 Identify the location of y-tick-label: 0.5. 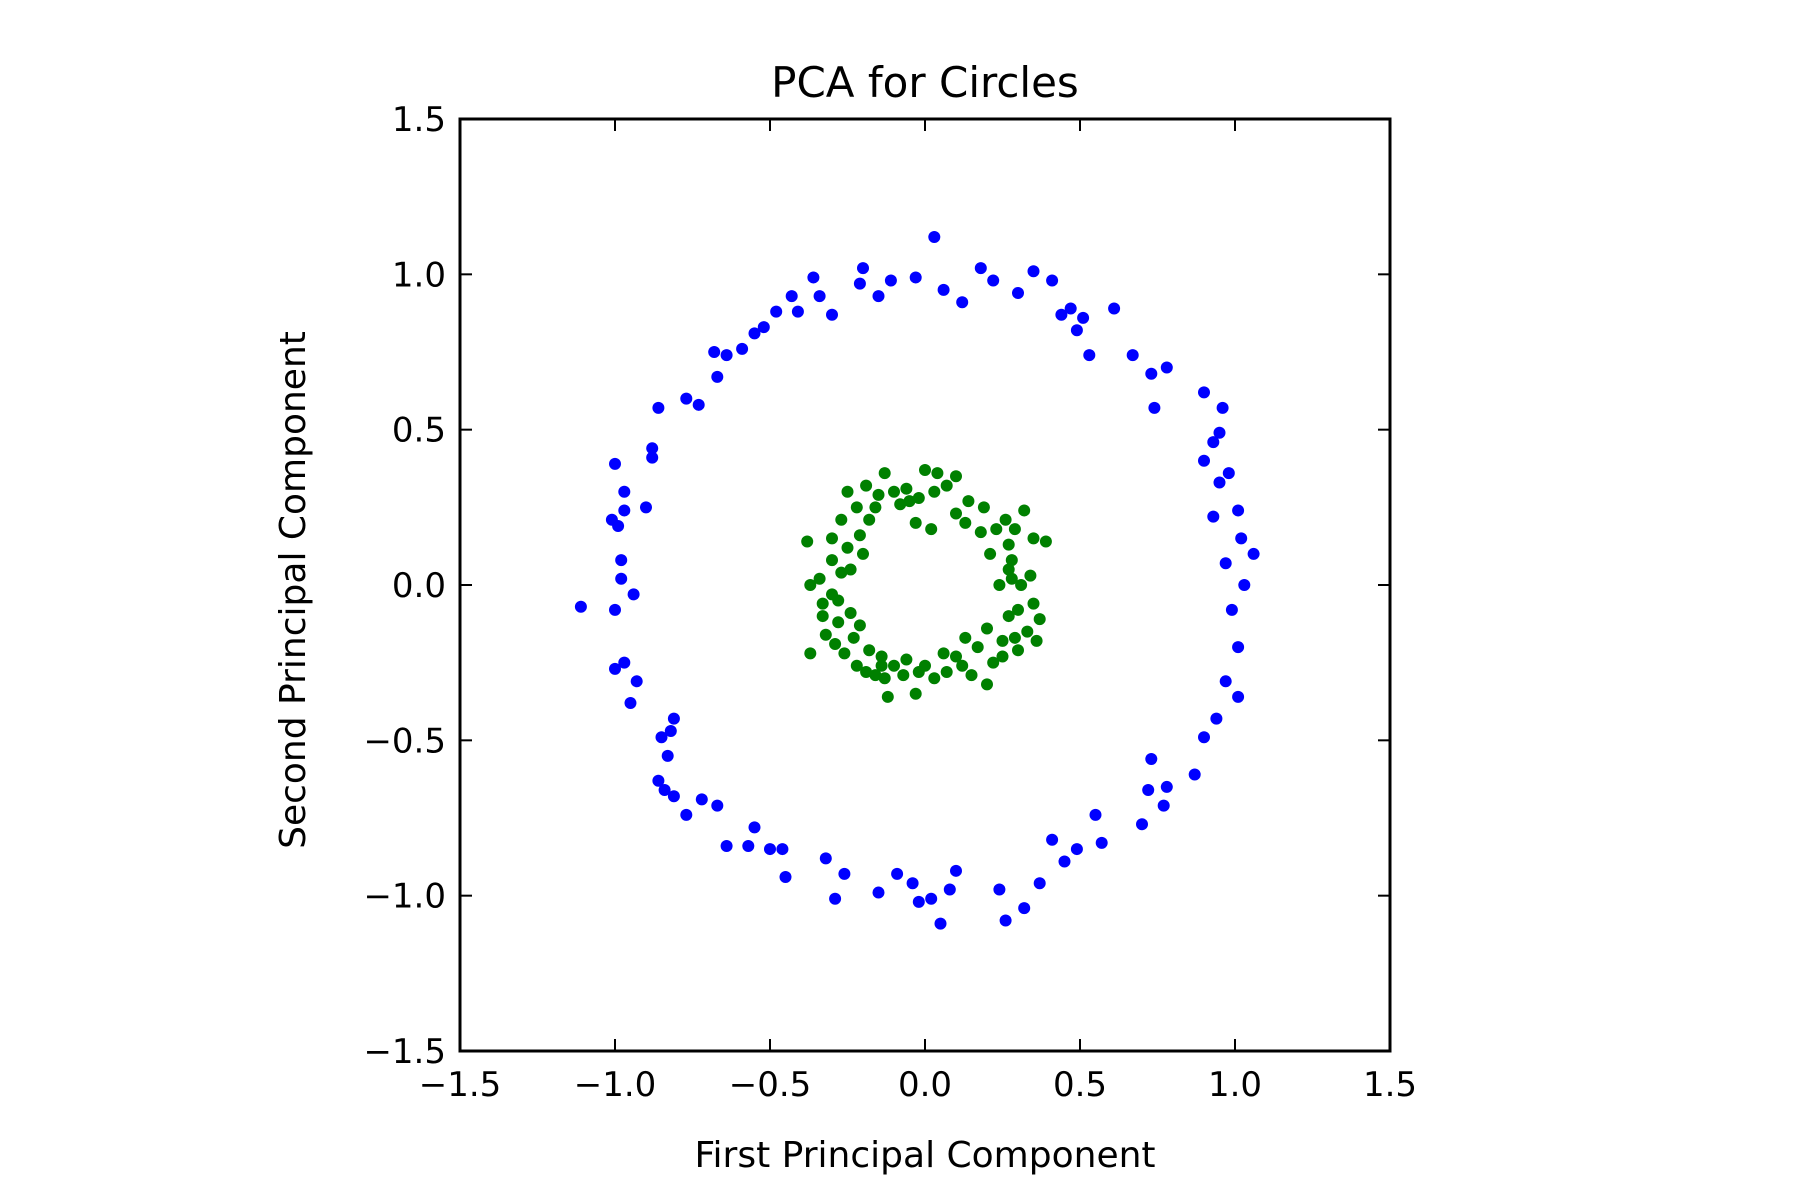
(419, 431).